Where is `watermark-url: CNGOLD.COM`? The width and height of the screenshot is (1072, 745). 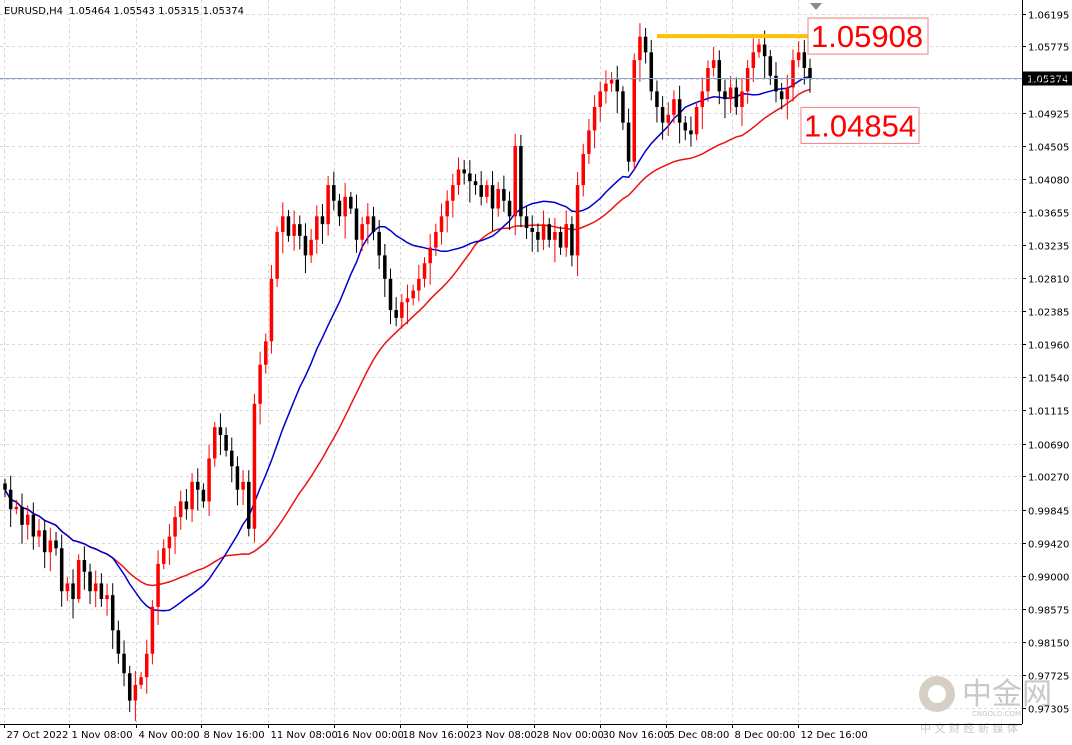 watermark-url: CNGOLD.COM is located at coordinates (996, 714).